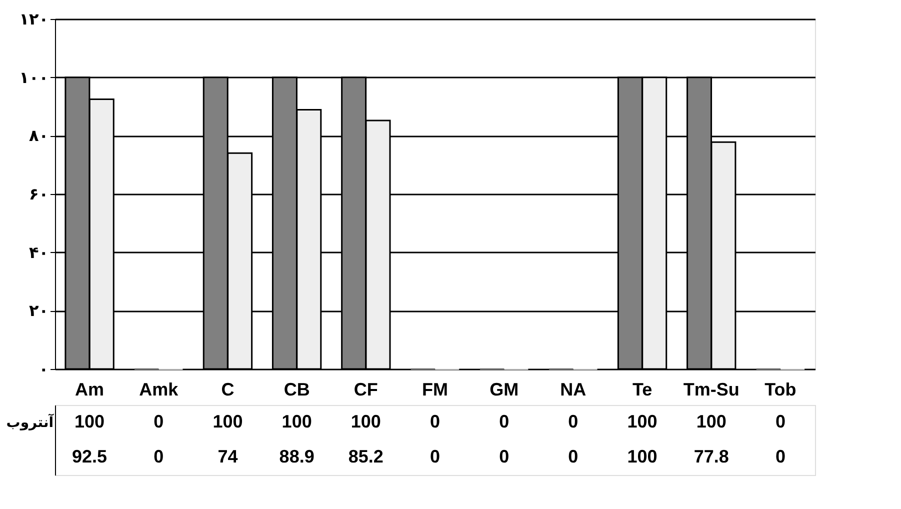 The width and height of the screenshot is (901, 509). What do you see at coordinates (780, 390) in the screenshot?
I see `x-tick-label: Tob` at bounding box center [780, 390].